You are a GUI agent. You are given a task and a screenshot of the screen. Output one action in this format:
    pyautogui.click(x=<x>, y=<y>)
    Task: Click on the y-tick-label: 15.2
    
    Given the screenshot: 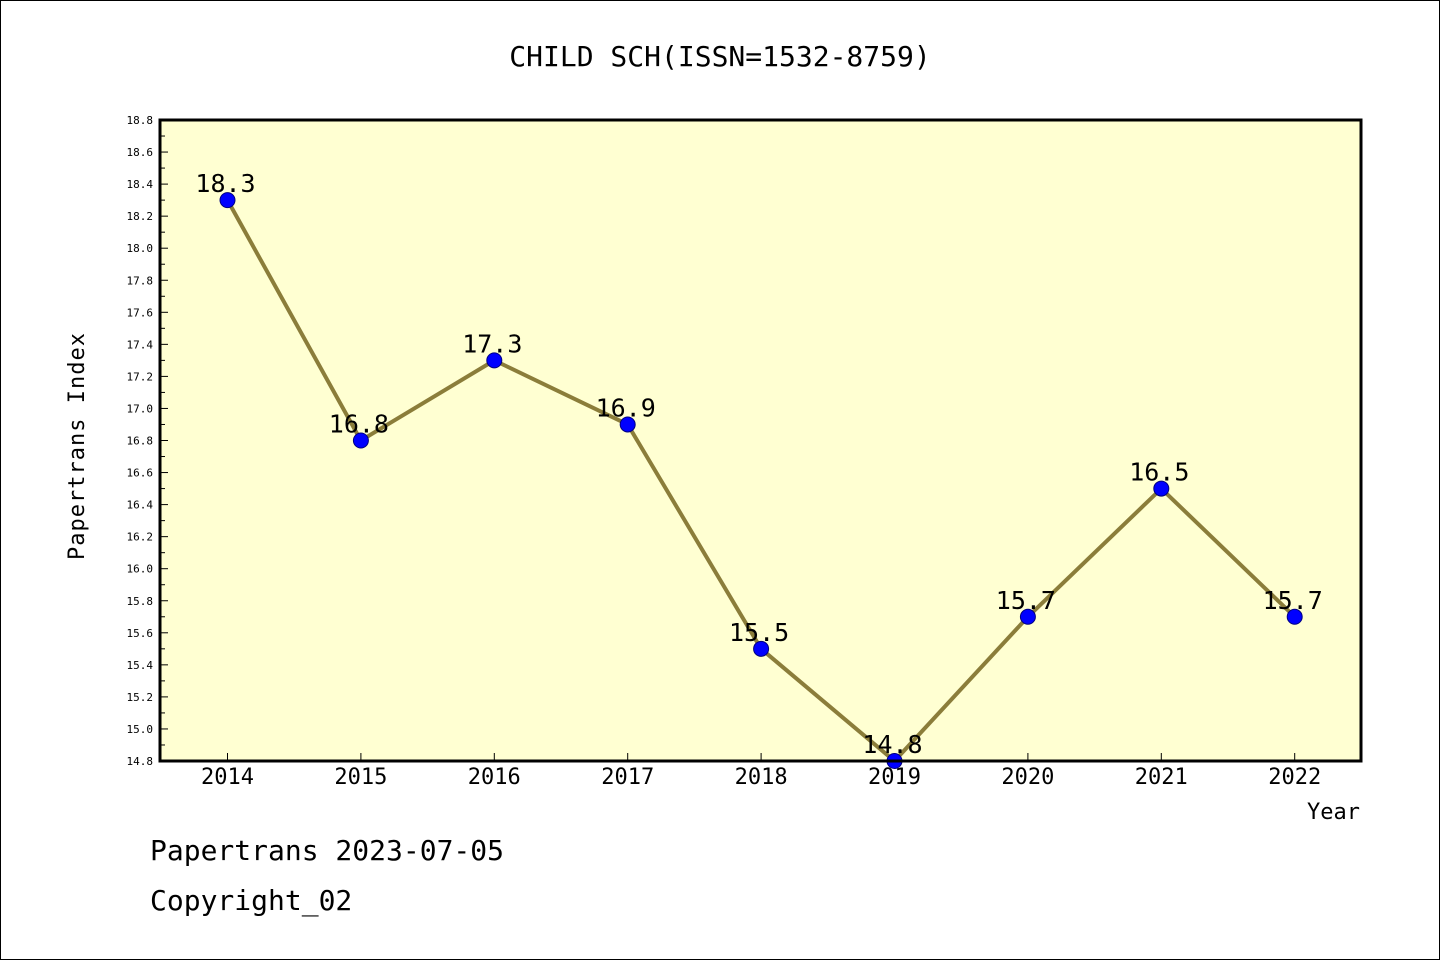 What is the action you would take?
    pyautogui.click(x=140, y=697)
    